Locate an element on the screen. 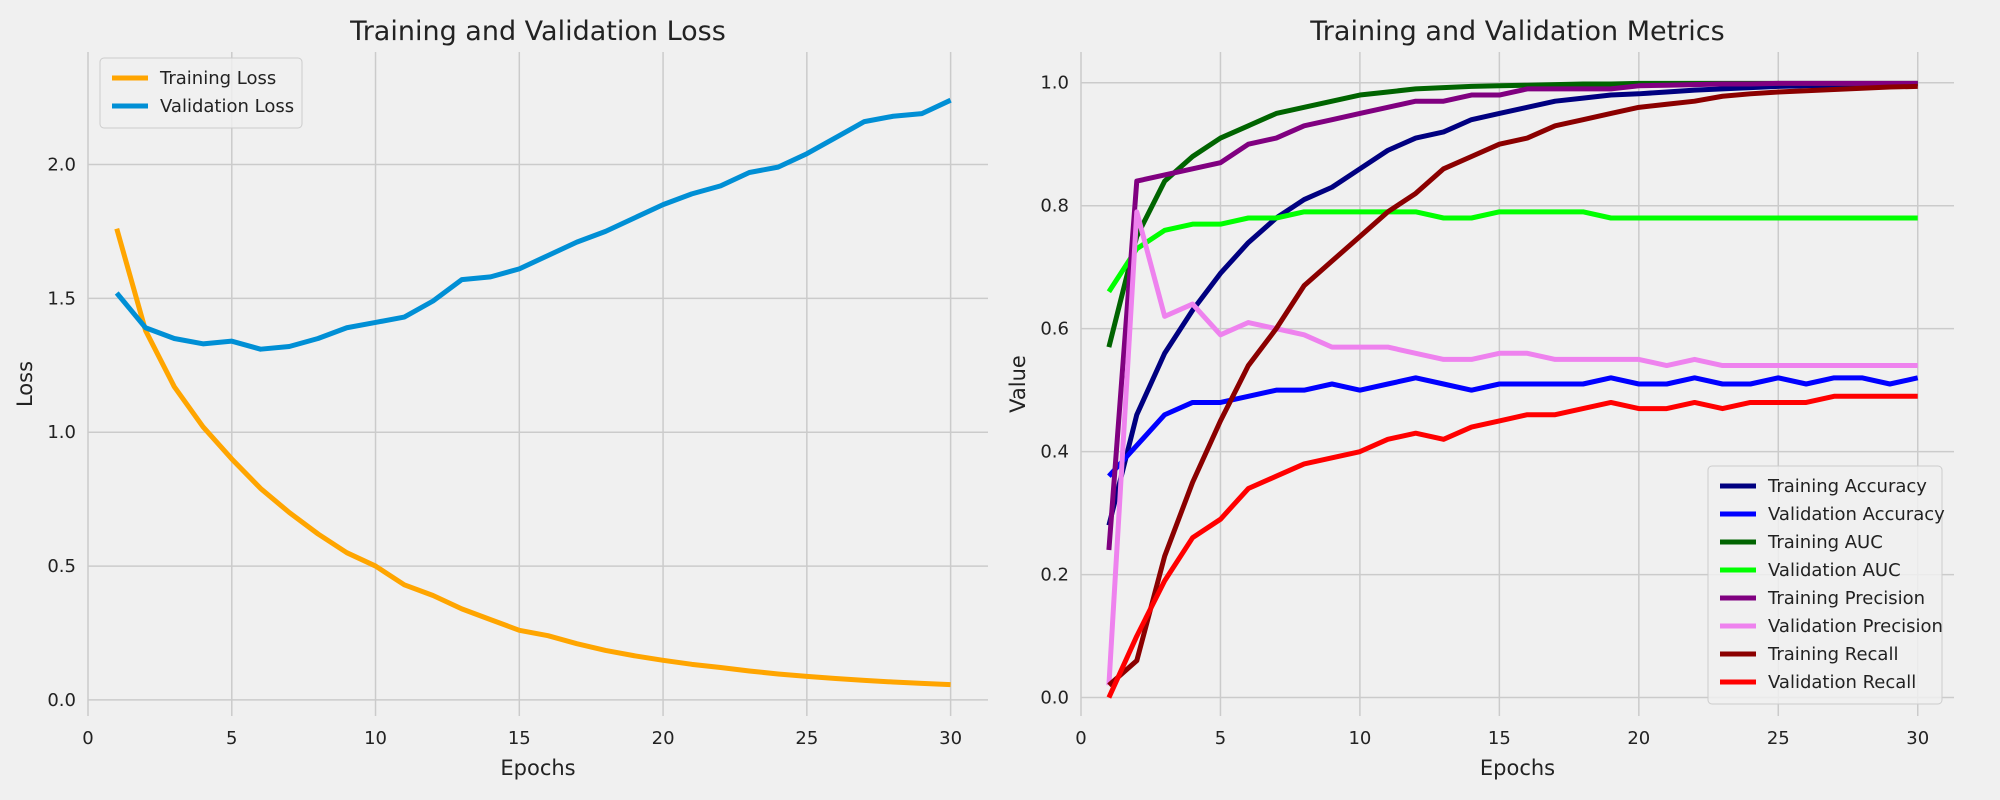 Image resolution: width=2000 pixels, height=800 pixels. legend-label-validation-precision: Validation Precision is located at coordinates (1855, 626).